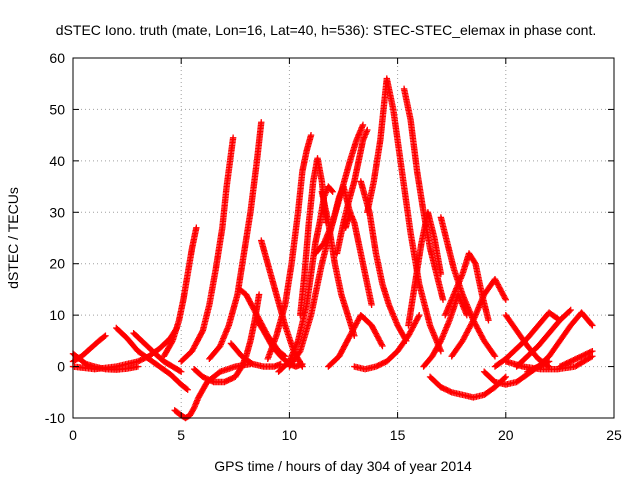  Describe the element at coordinates (290, 435) in the screenshot. I see `x-tick-label: 10` at that location.